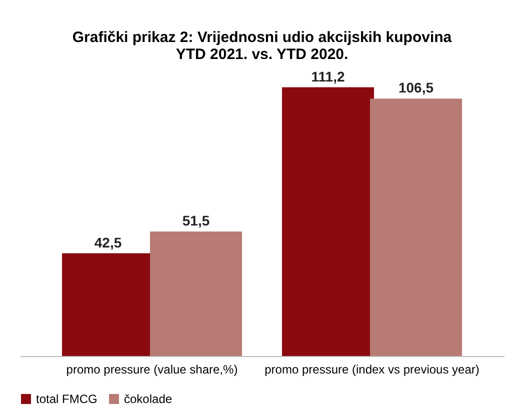 The image size is (514, 415). I want to click on data-label: 42,5, so click(108, 242).